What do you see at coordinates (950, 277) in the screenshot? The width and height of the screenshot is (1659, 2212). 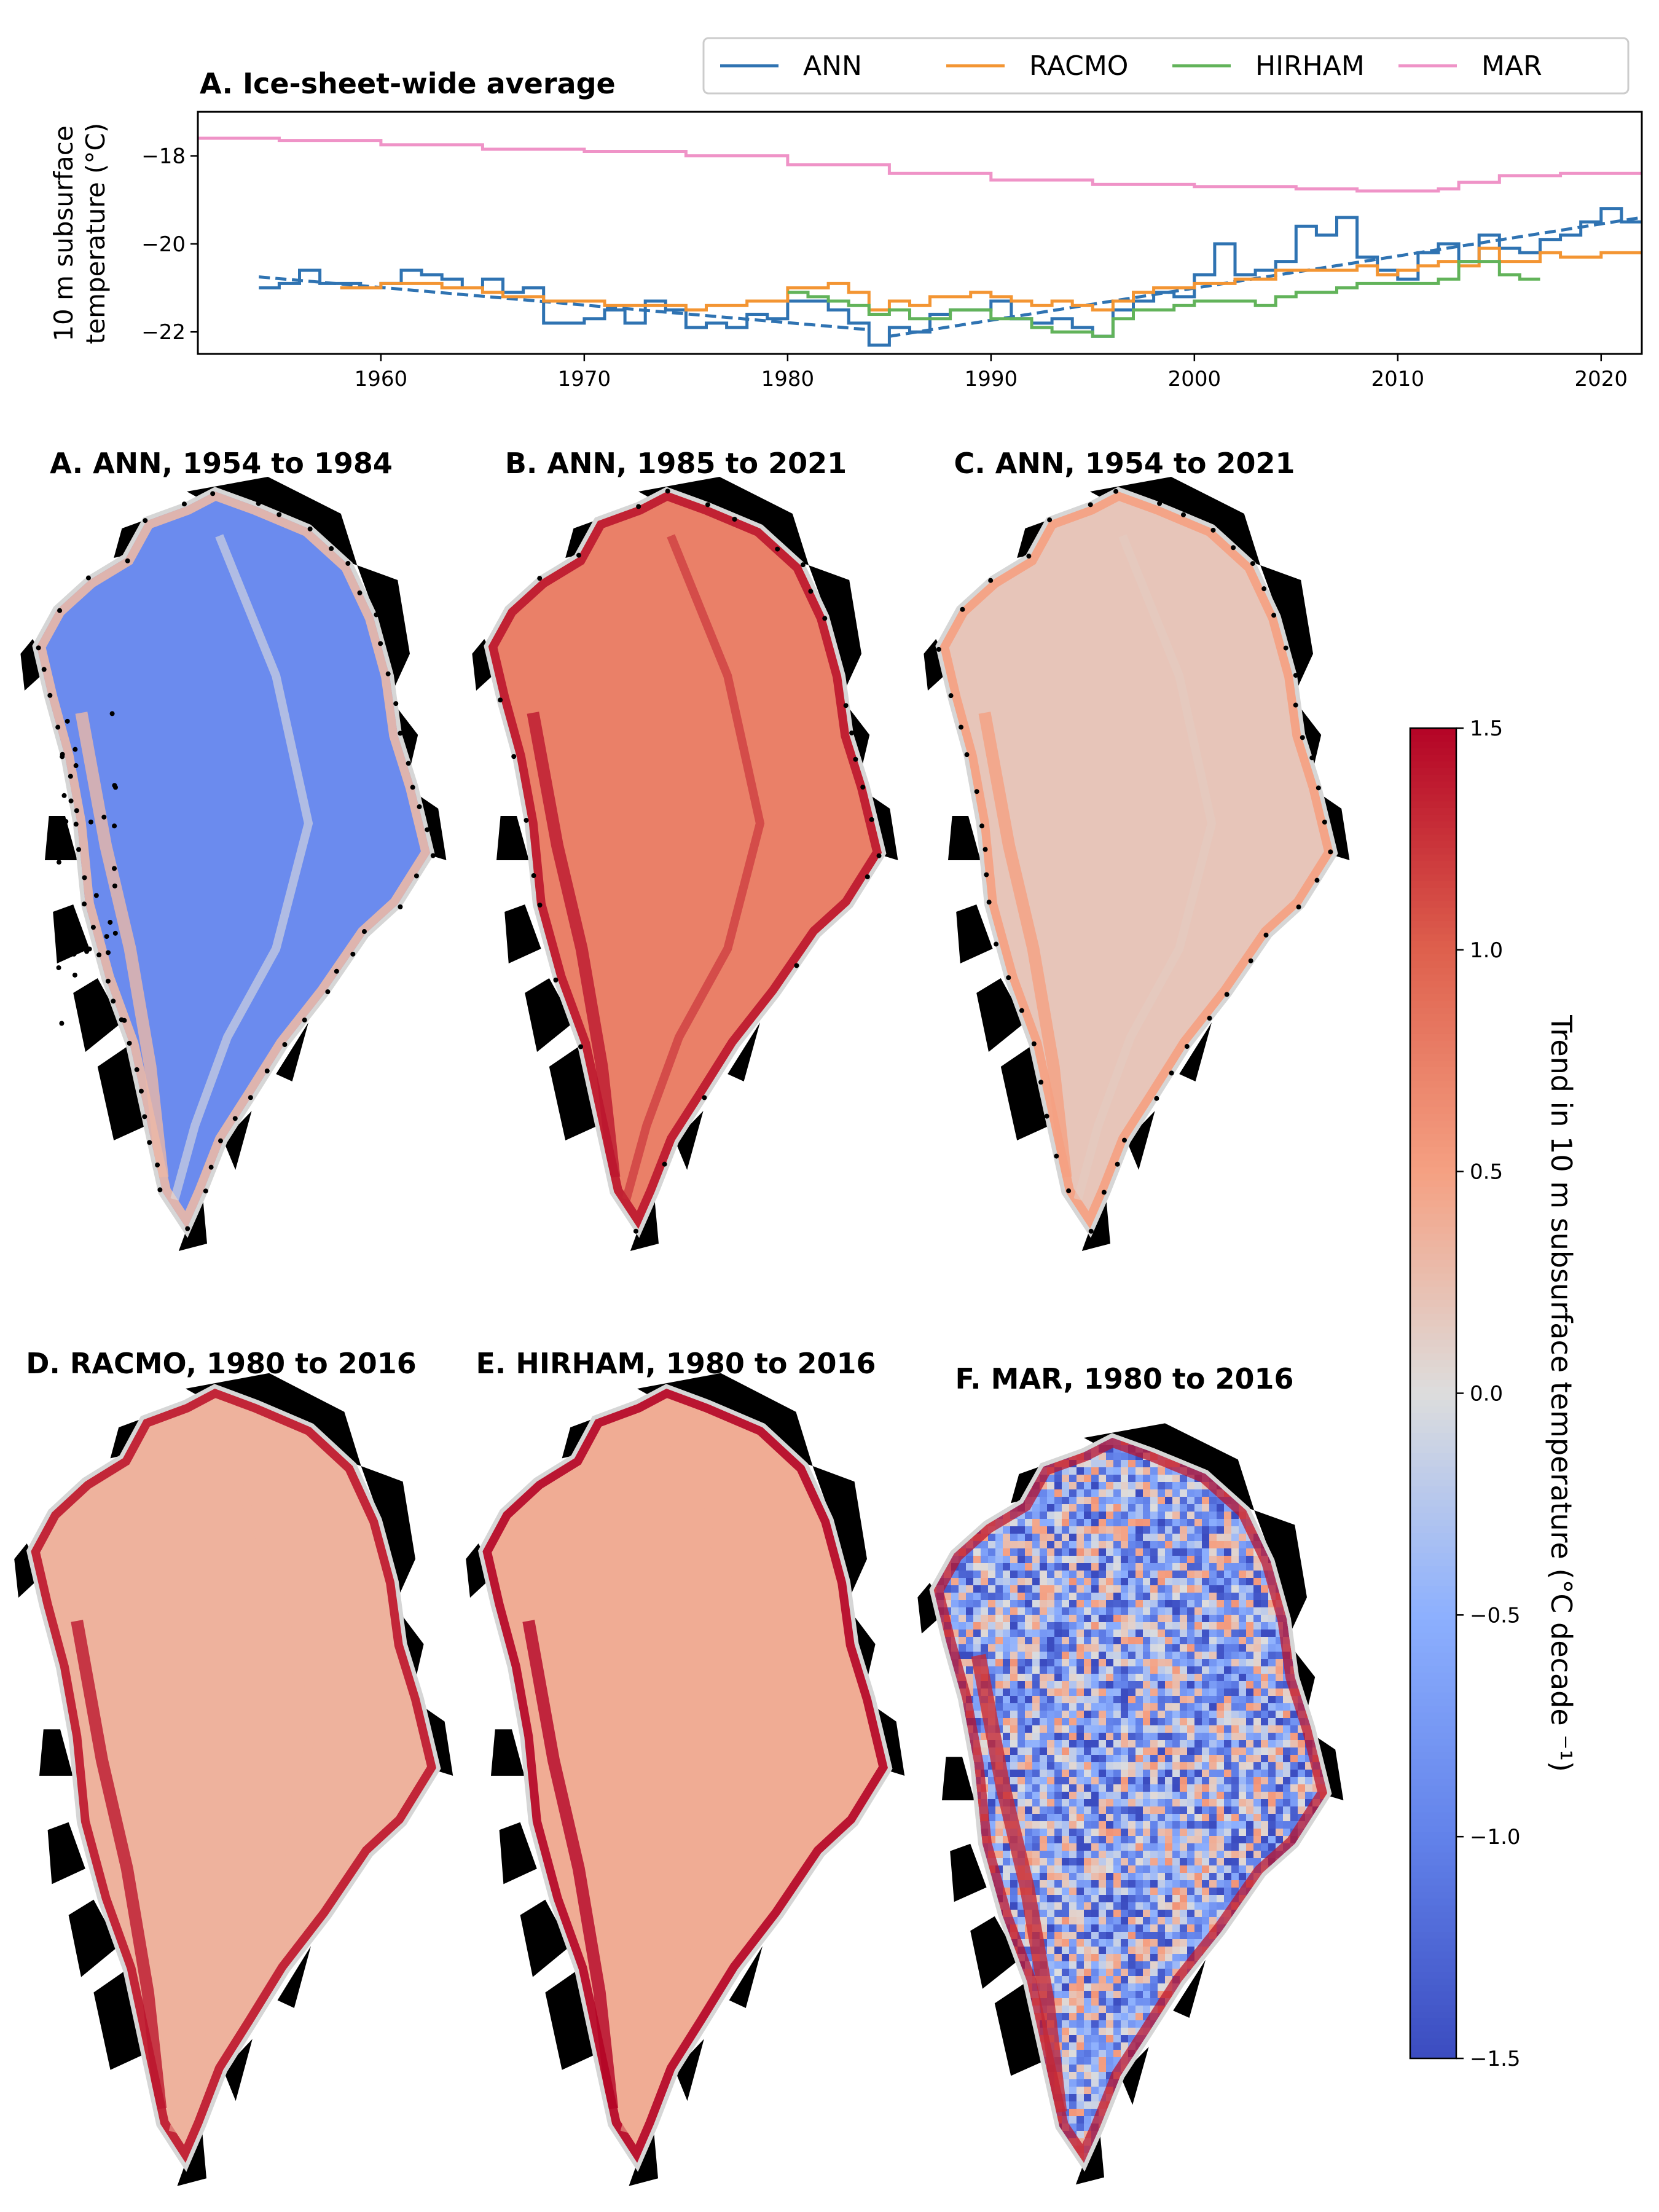 I see `series-line-ann` at bounding box center [950, 277].